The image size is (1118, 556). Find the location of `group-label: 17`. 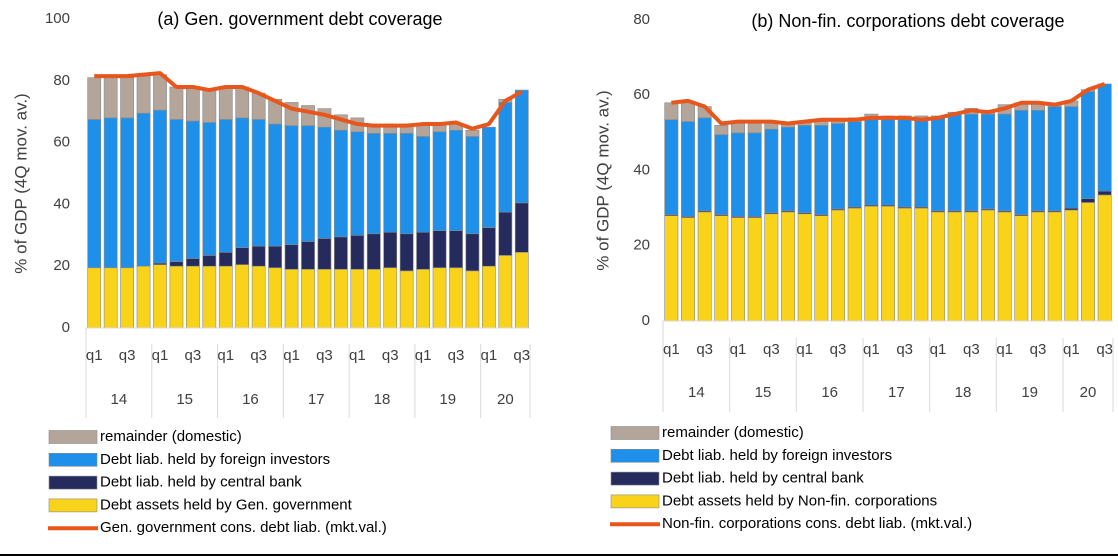

group-label: 17 is located at coordinates (316, 399).